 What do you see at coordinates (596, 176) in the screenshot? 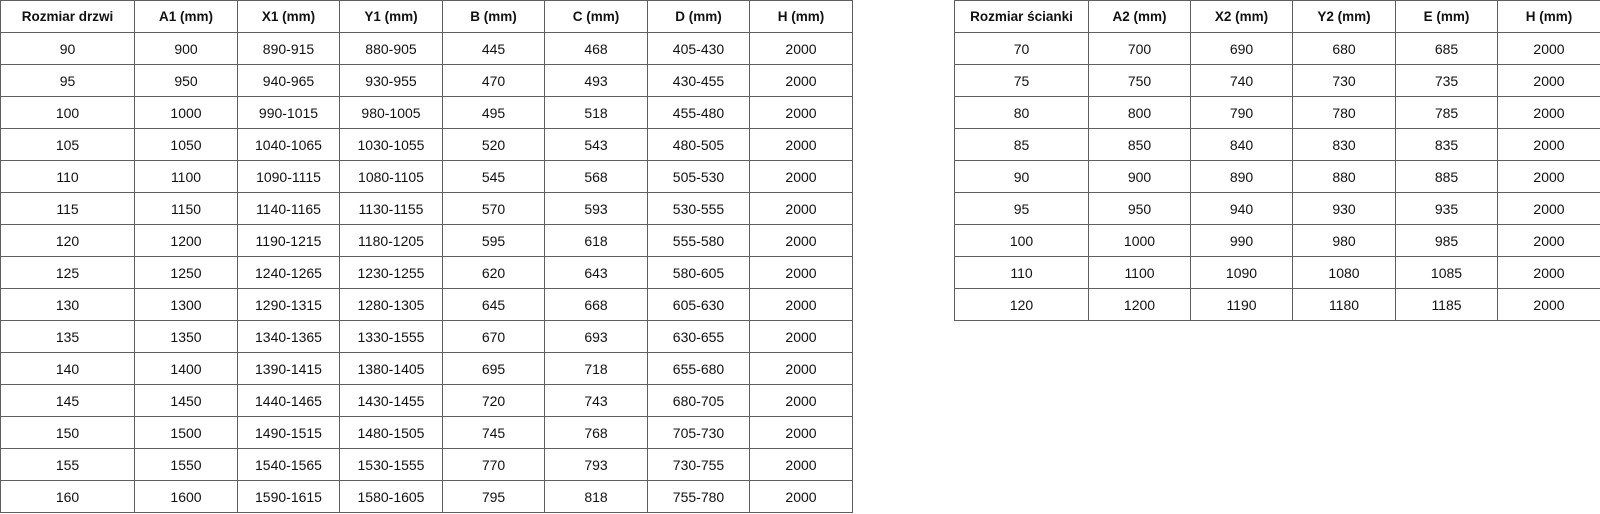
I see `table-cell: 568` at bounding box center [596, 176].